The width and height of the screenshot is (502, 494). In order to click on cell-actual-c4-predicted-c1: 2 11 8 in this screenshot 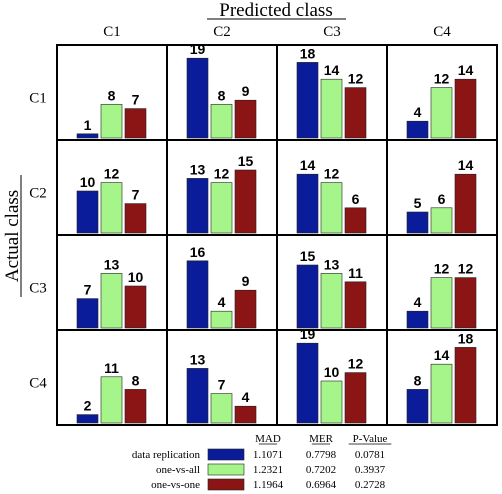, I will do `click(112, 377)`.